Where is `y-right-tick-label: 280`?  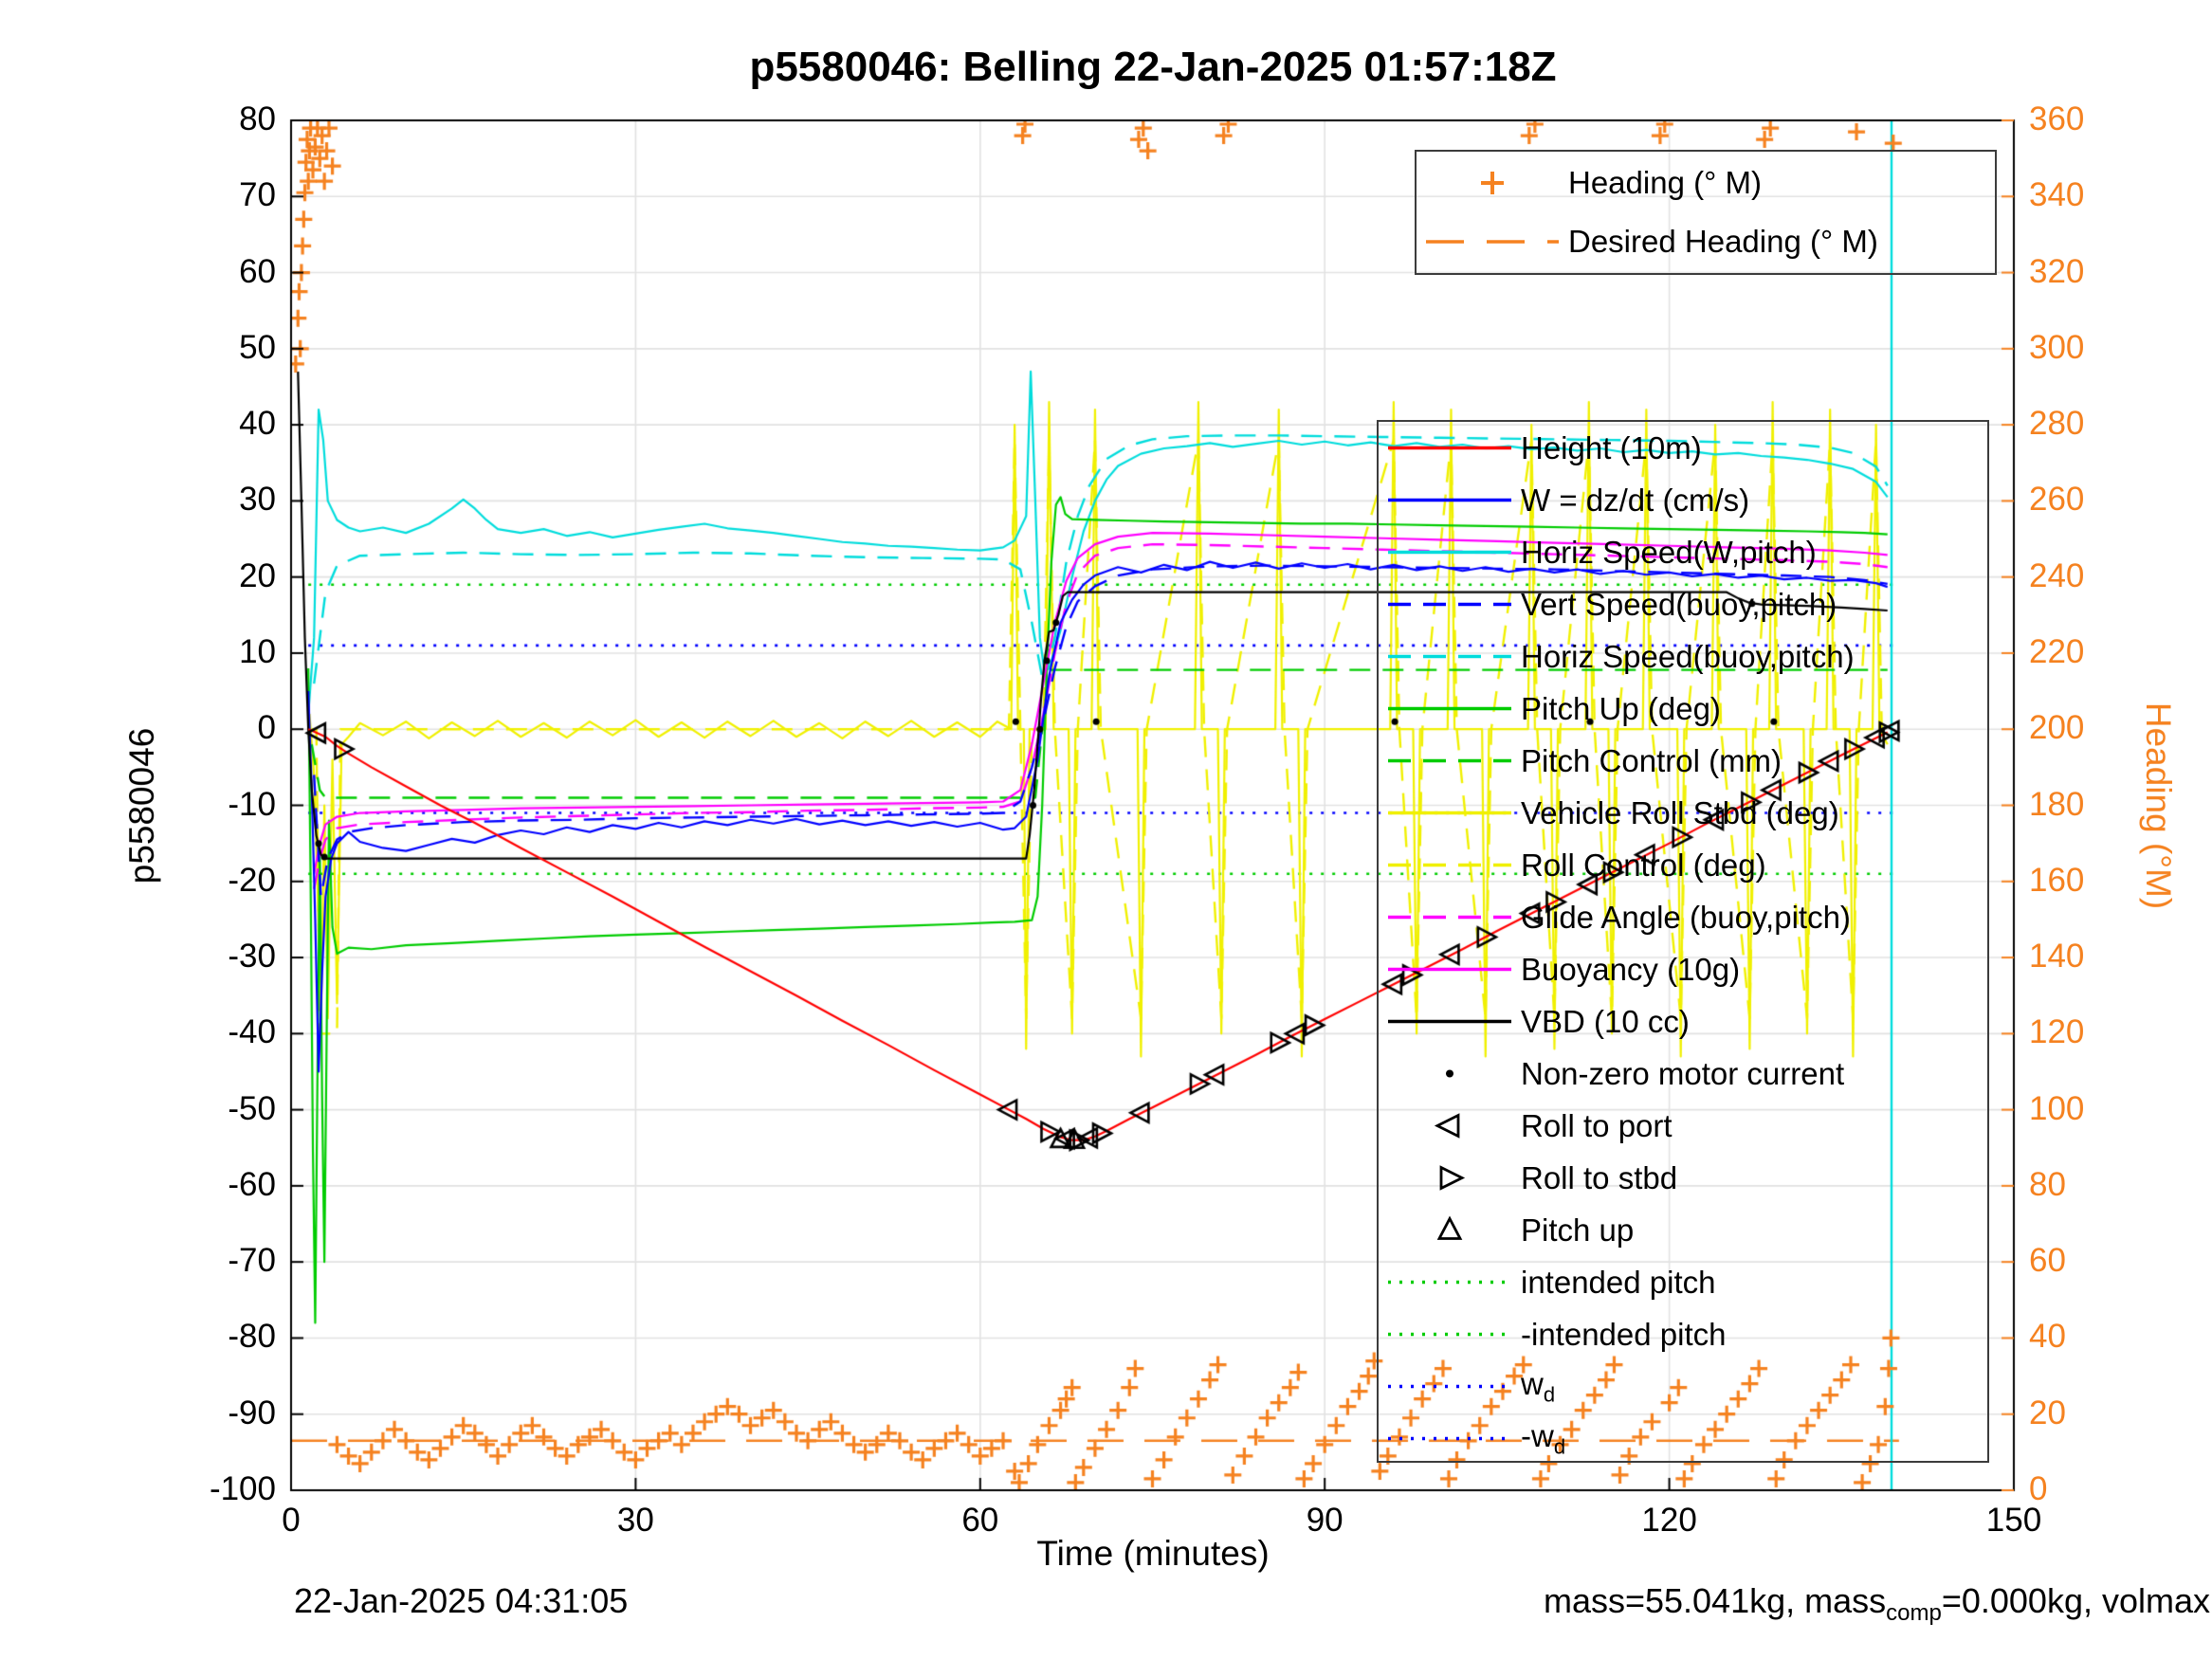 y-right-tick-label: 280 is located at coordinates (2057, 424).